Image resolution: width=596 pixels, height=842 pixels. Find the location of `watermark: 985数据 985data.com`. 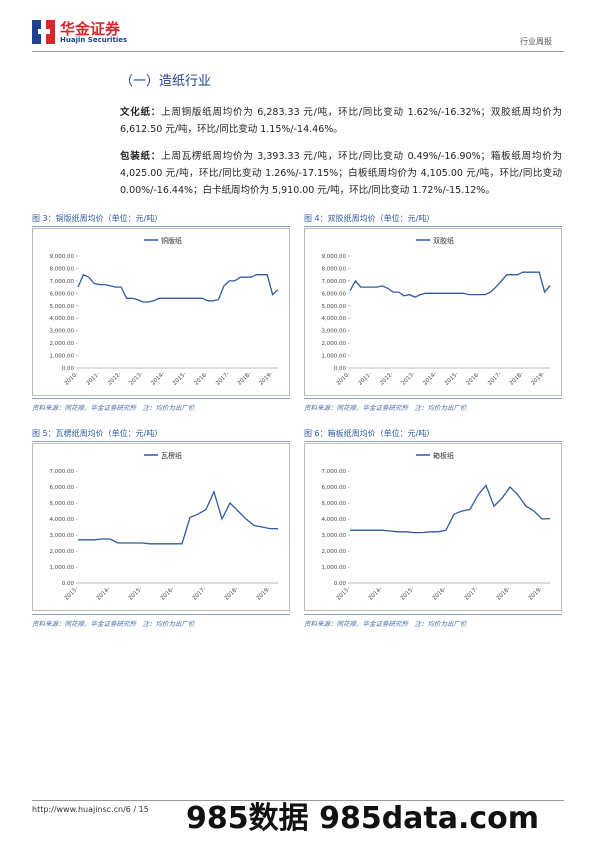

watermark: 985数据 985data.com is located at coordinates (363, 818).